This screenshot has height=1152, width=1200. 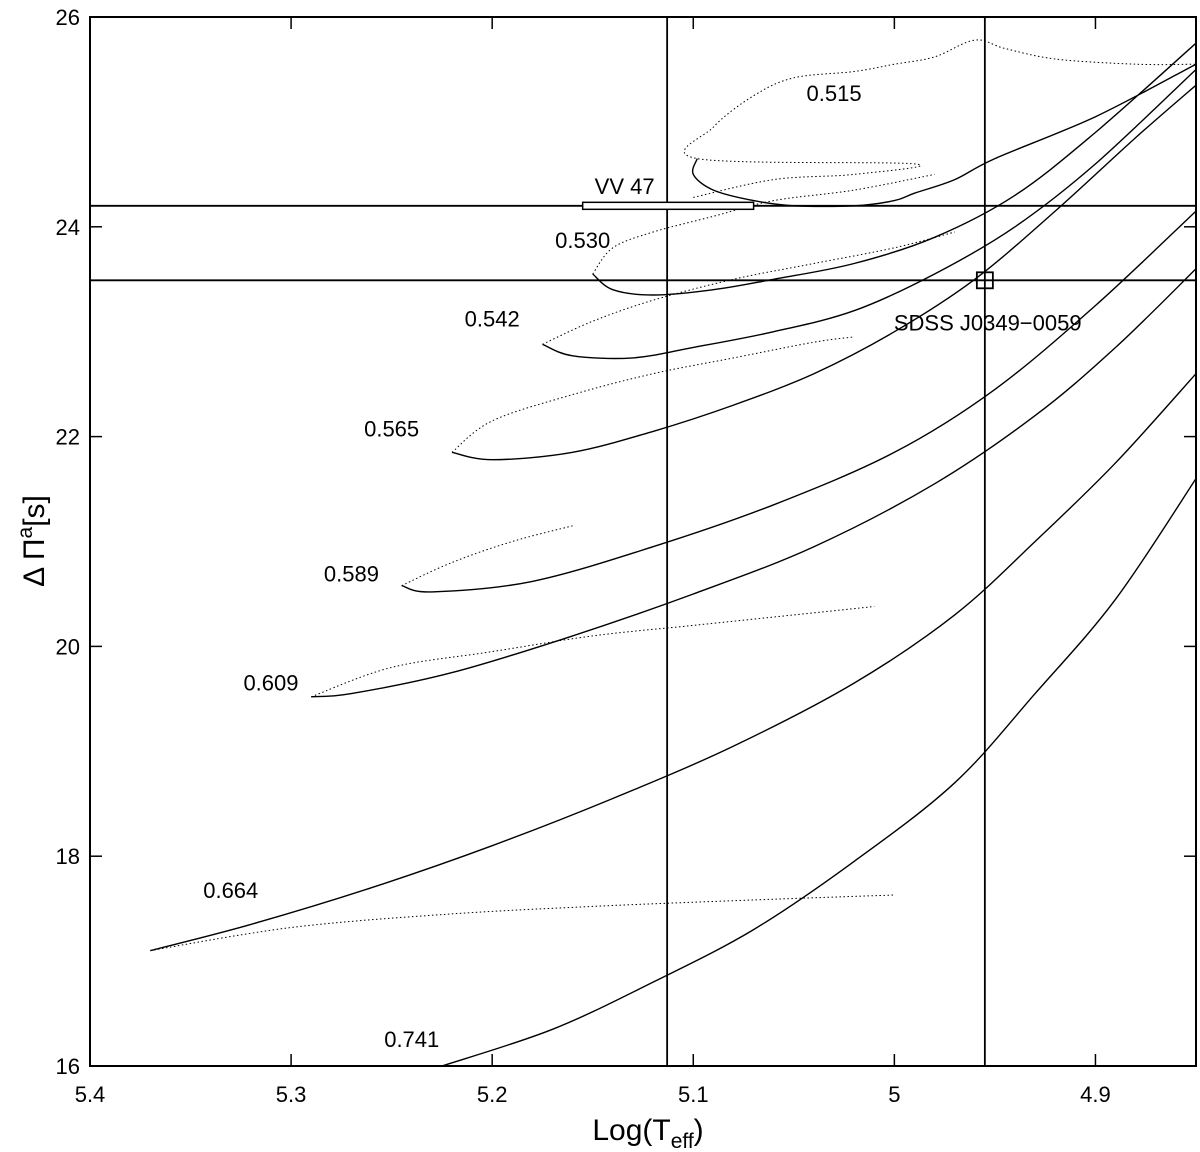 I want to click on y-tick-label: 20, so click(x=68, y=646).